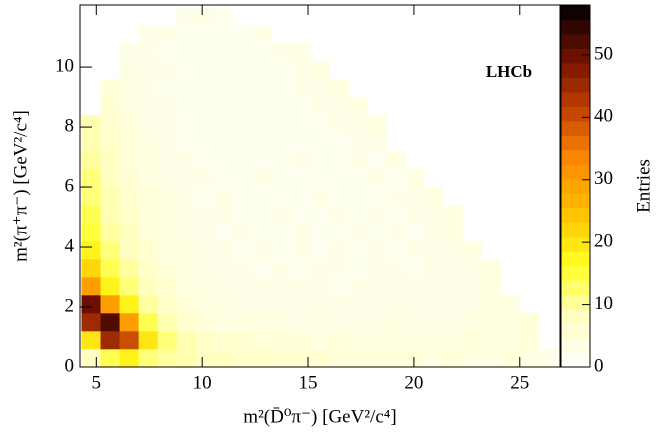  What do you see at coordinates (603, 303) in the screenshot?
I see `colorbar-tick-label: 10` at bounding box center [603, 303].